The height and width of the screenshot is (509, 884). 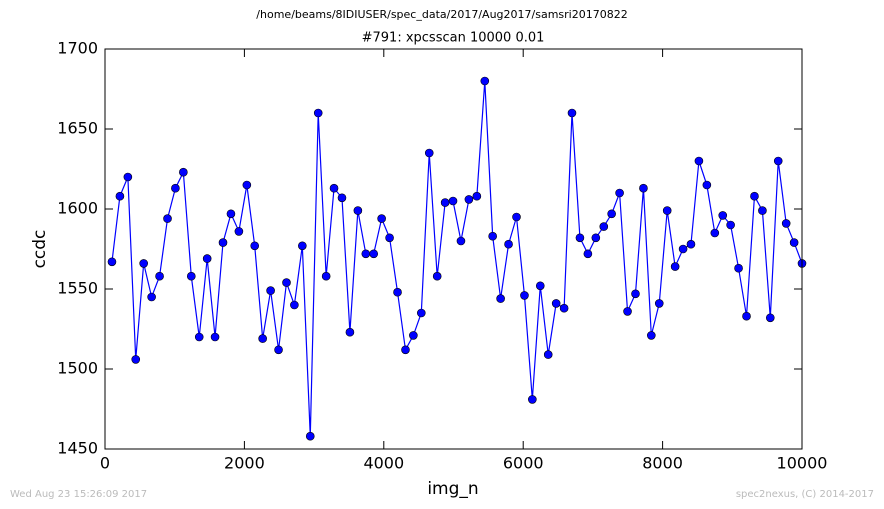 What do you see at coordinates (77, 48) in the screenshot?
I see `y-tick-label: 1700` at bounding box center [77, 48].